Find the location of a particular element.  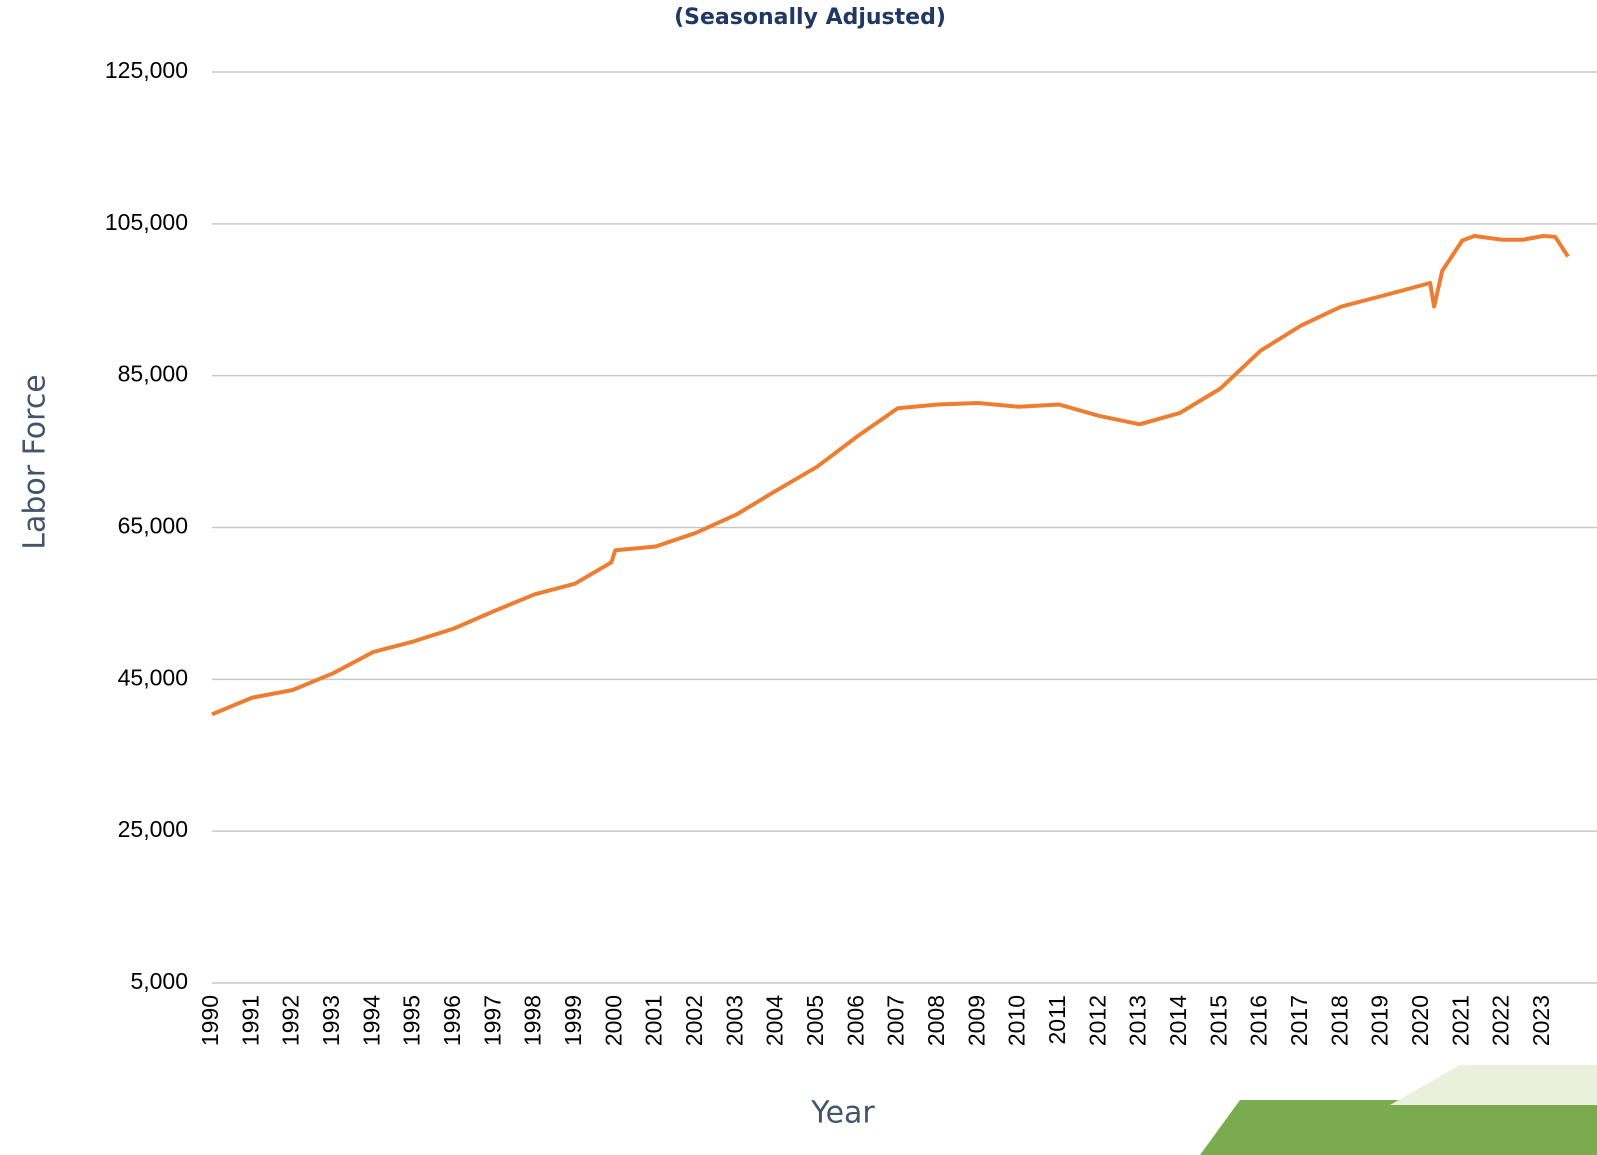

x-tick-label: 1993 is located at coordinates (331, 1020).